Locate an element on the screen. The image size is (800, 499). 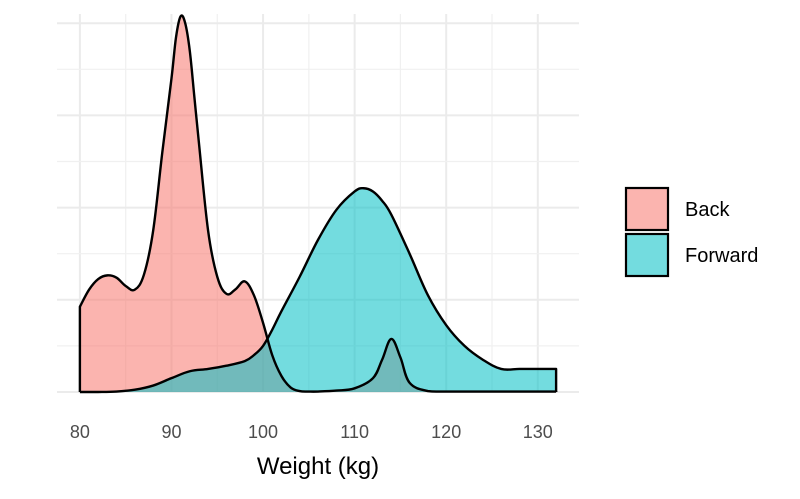
x-tick-label: 130 is located at coordinates (538, 432).